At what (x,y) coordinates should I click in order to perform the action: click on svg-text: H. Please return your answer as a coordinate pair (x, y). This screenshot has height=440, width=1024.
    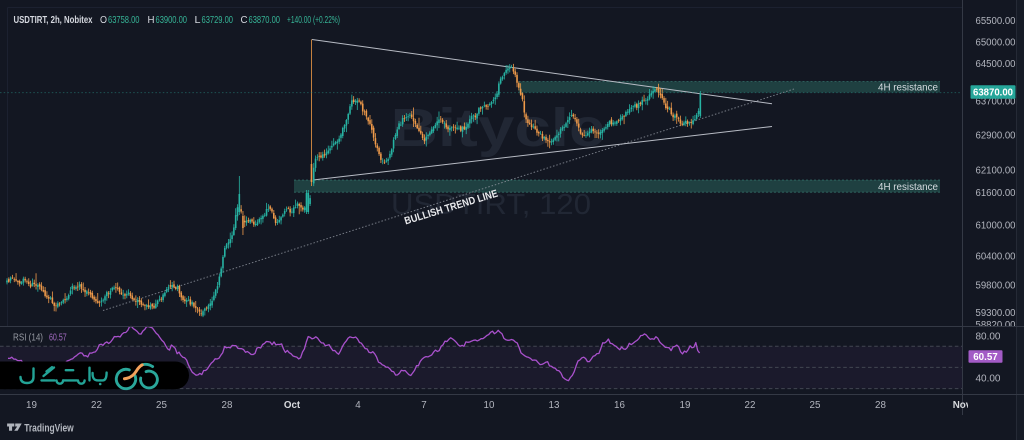
    Looking at the image, I should click on (151, 20).